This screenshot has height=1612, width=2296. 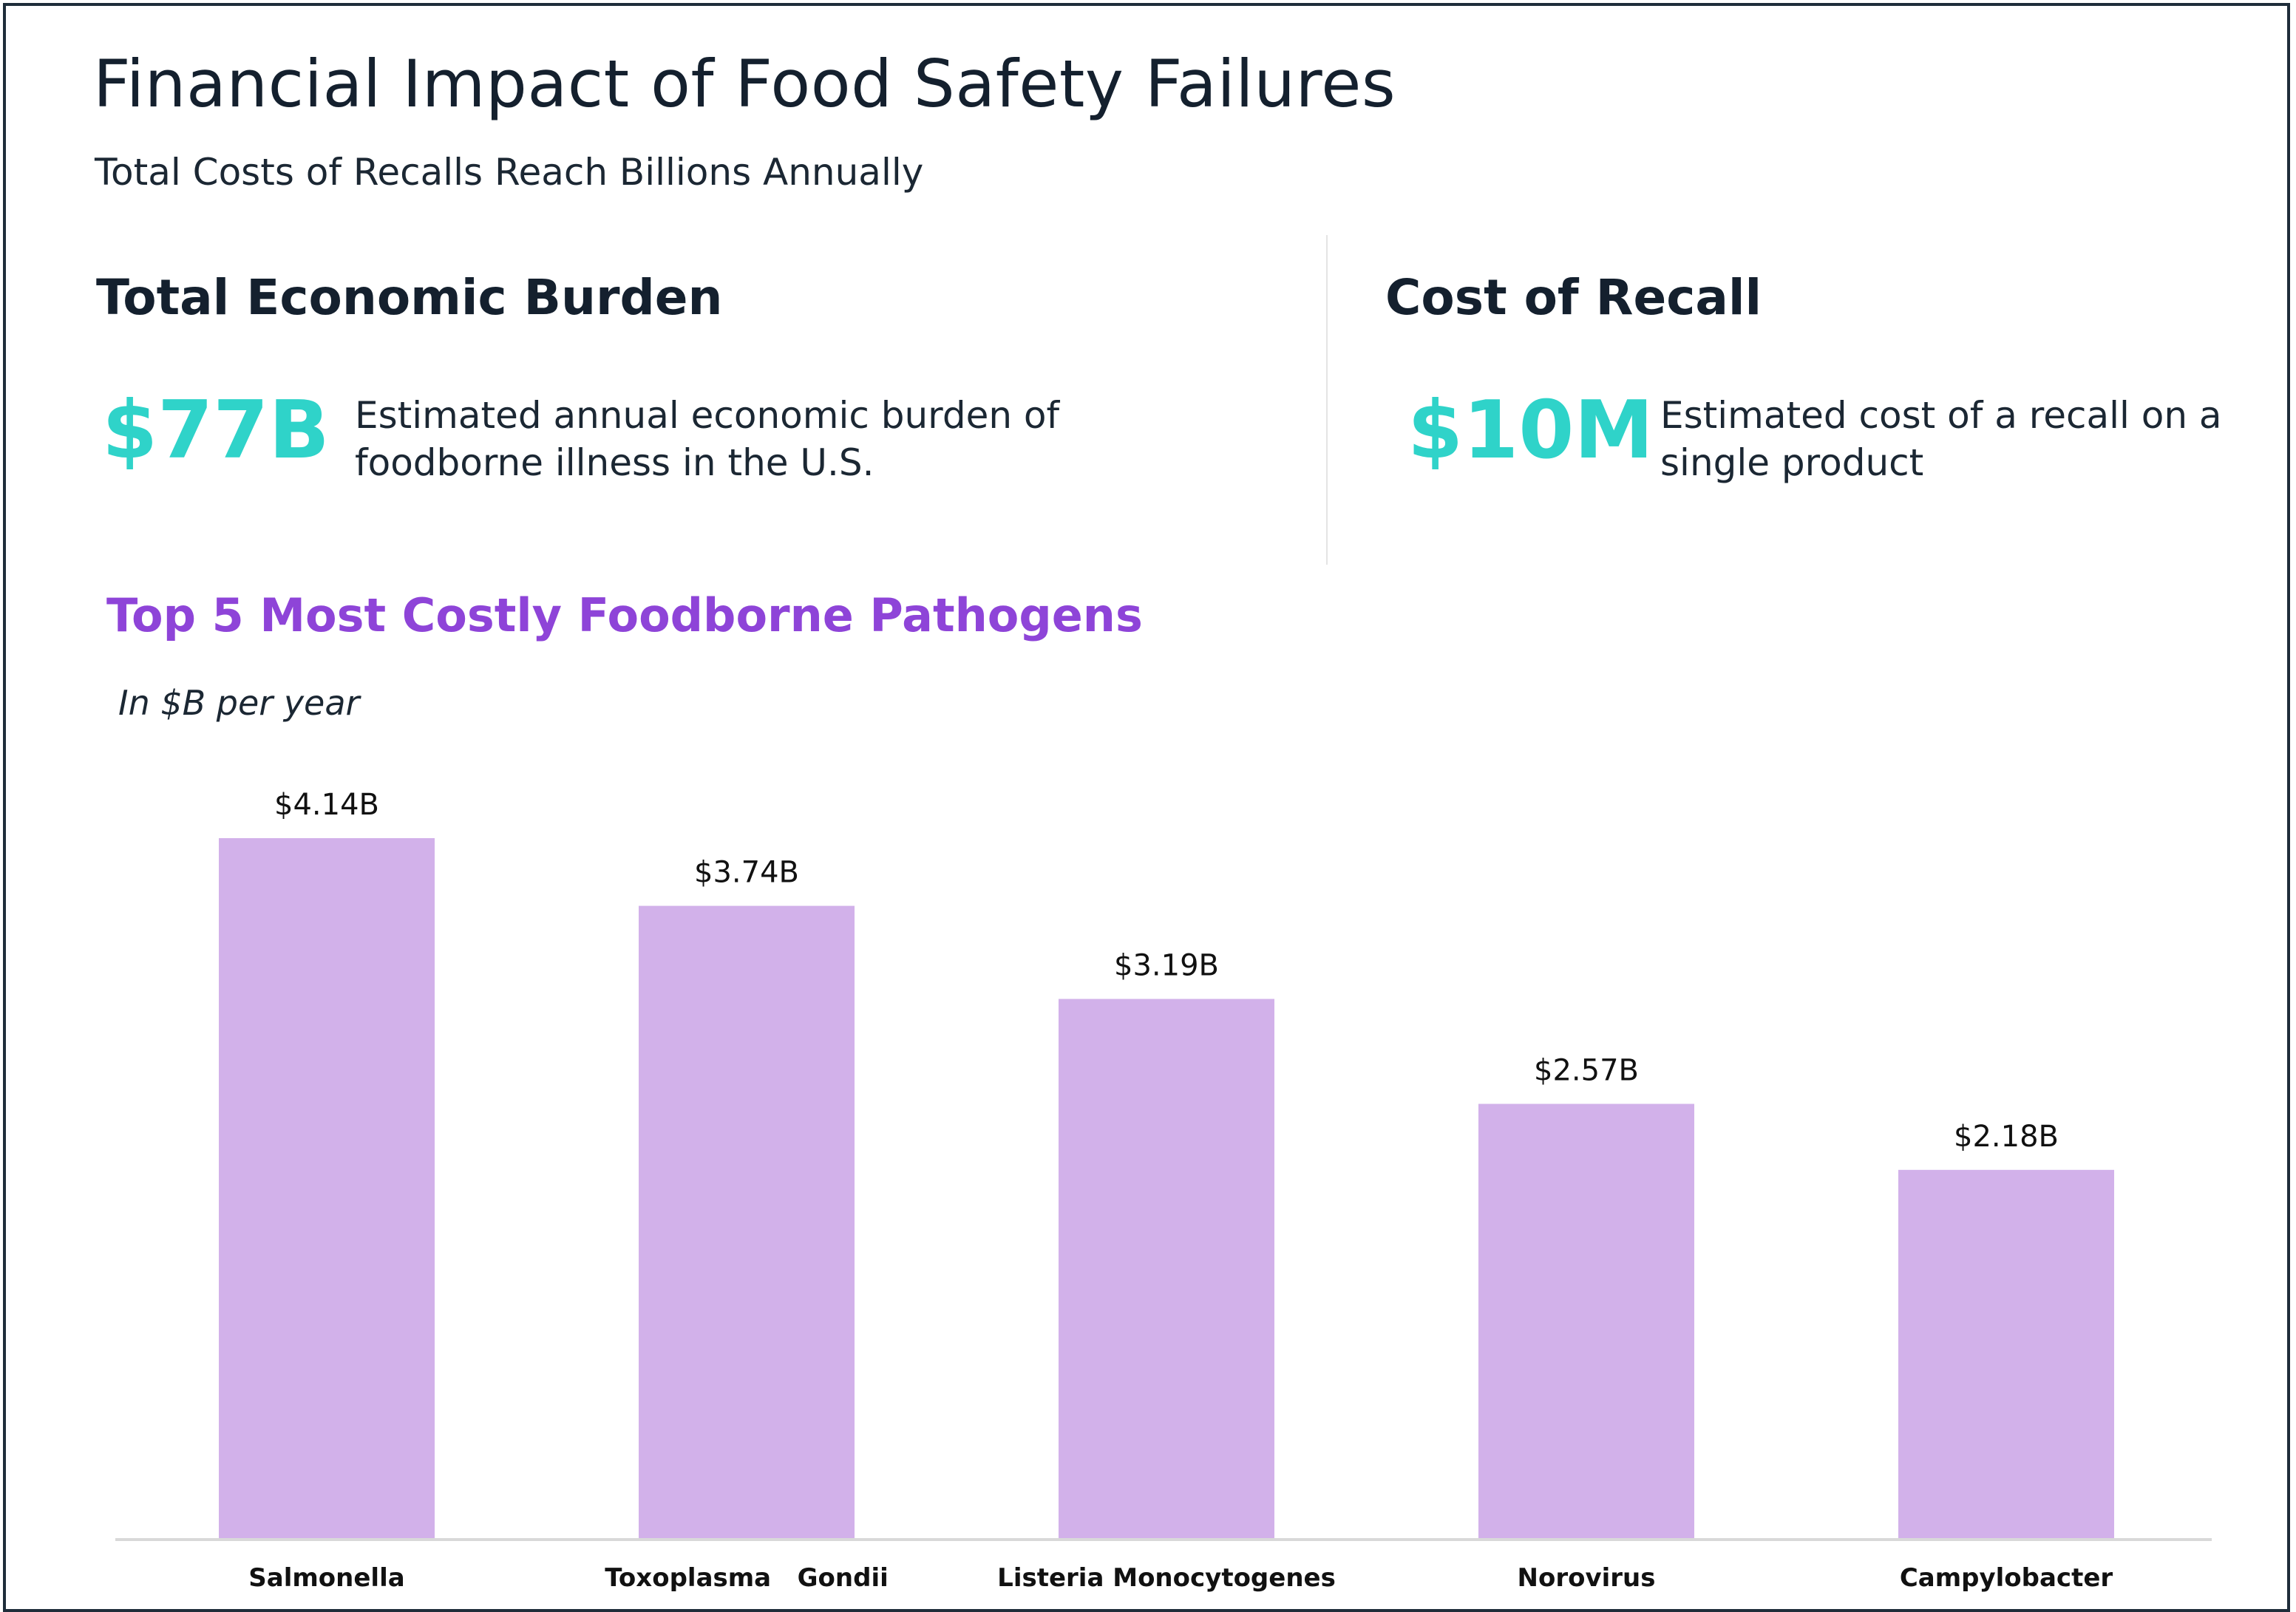 What do you see at coordinates (747, 1578) in the screenshot?
I see `category-label-2: Toxoplasma Gondii` at bounding box center [747, 1578].